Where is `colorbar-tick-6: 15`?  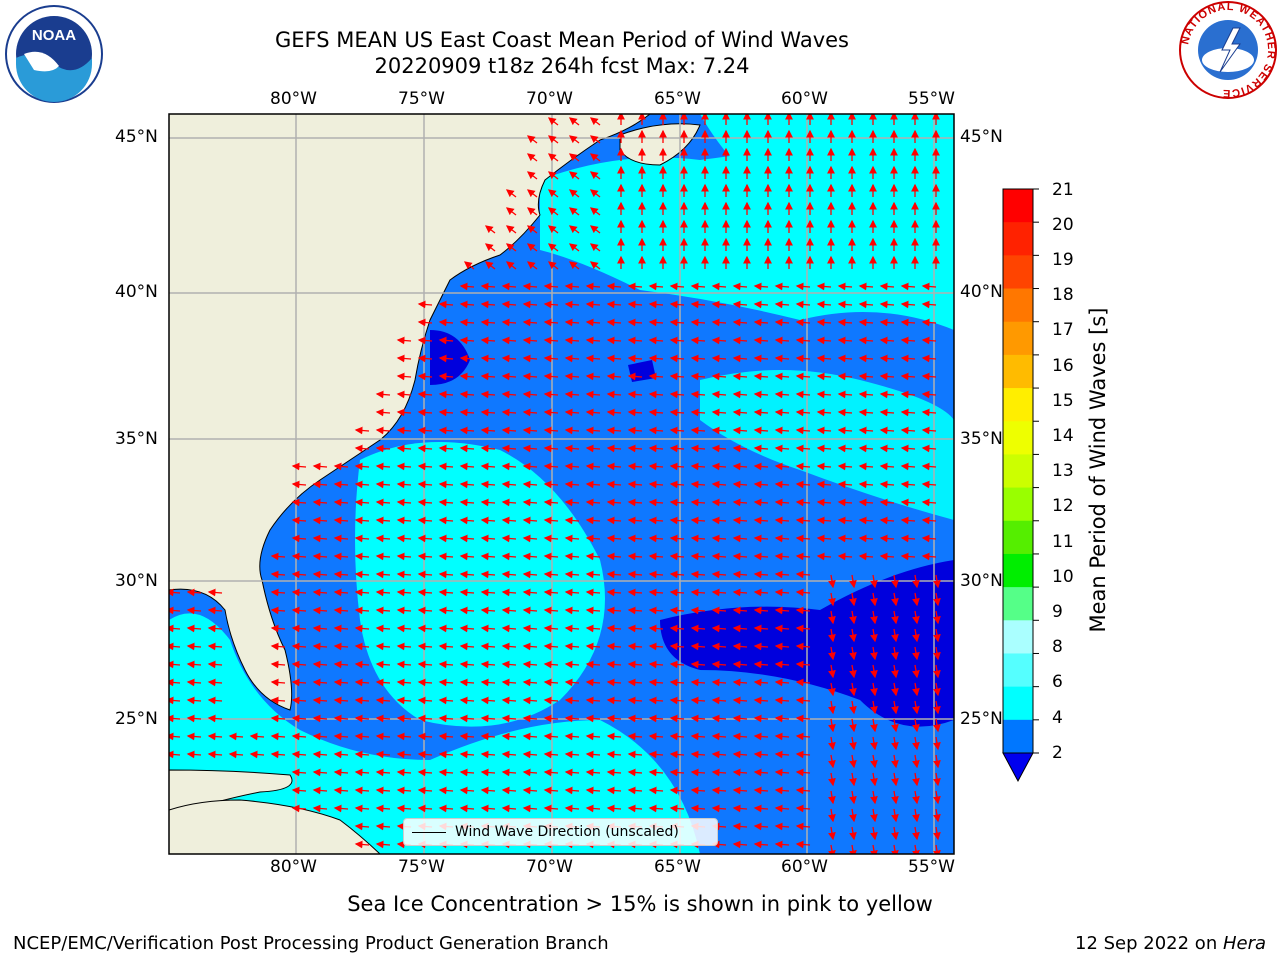 colorbar-tick-6: 15 is located at coordinates (1063, 401).